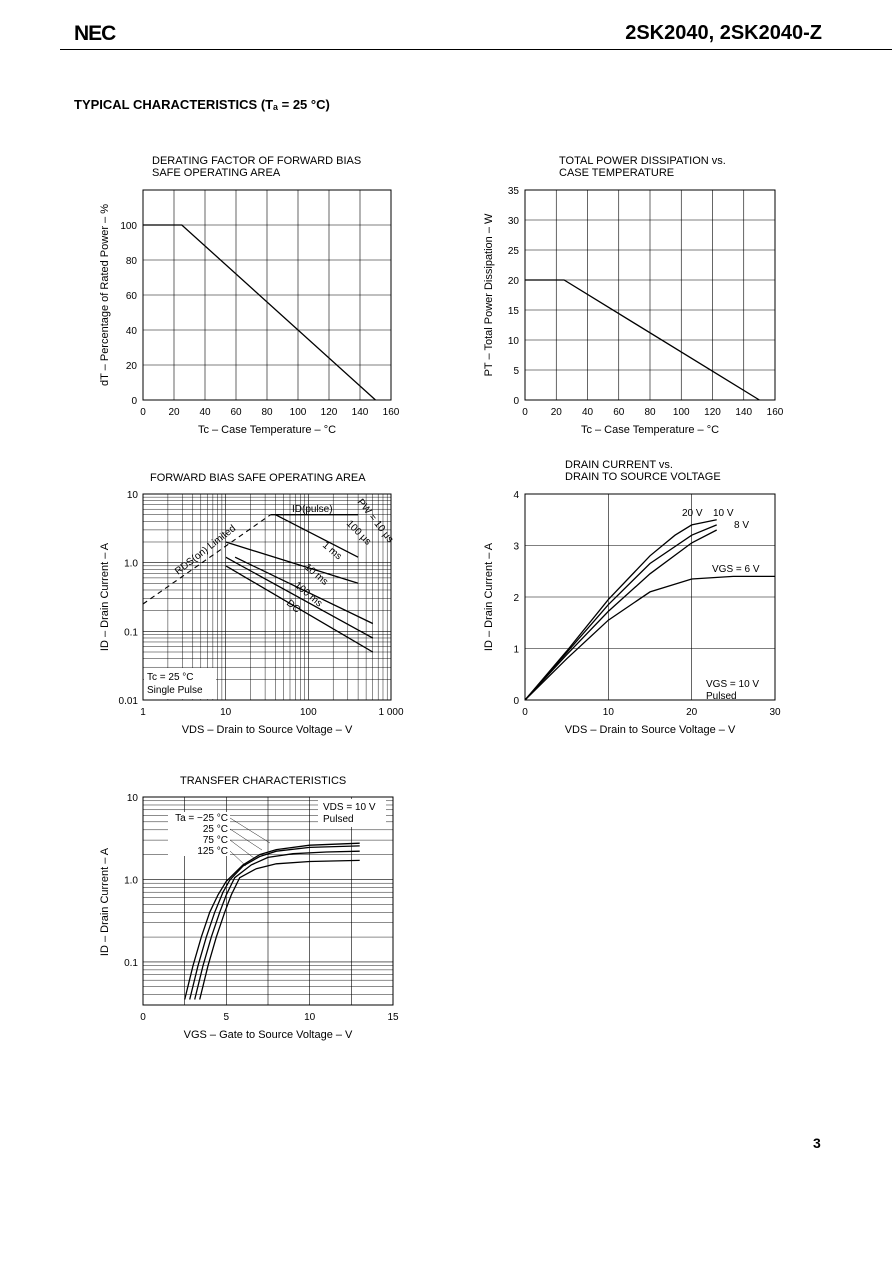 The width and height of the screenshot is (892, 1263). Describe the element at coordinates (95, 33) in the screenshot. I see `nec-logo: NEC` at that location.